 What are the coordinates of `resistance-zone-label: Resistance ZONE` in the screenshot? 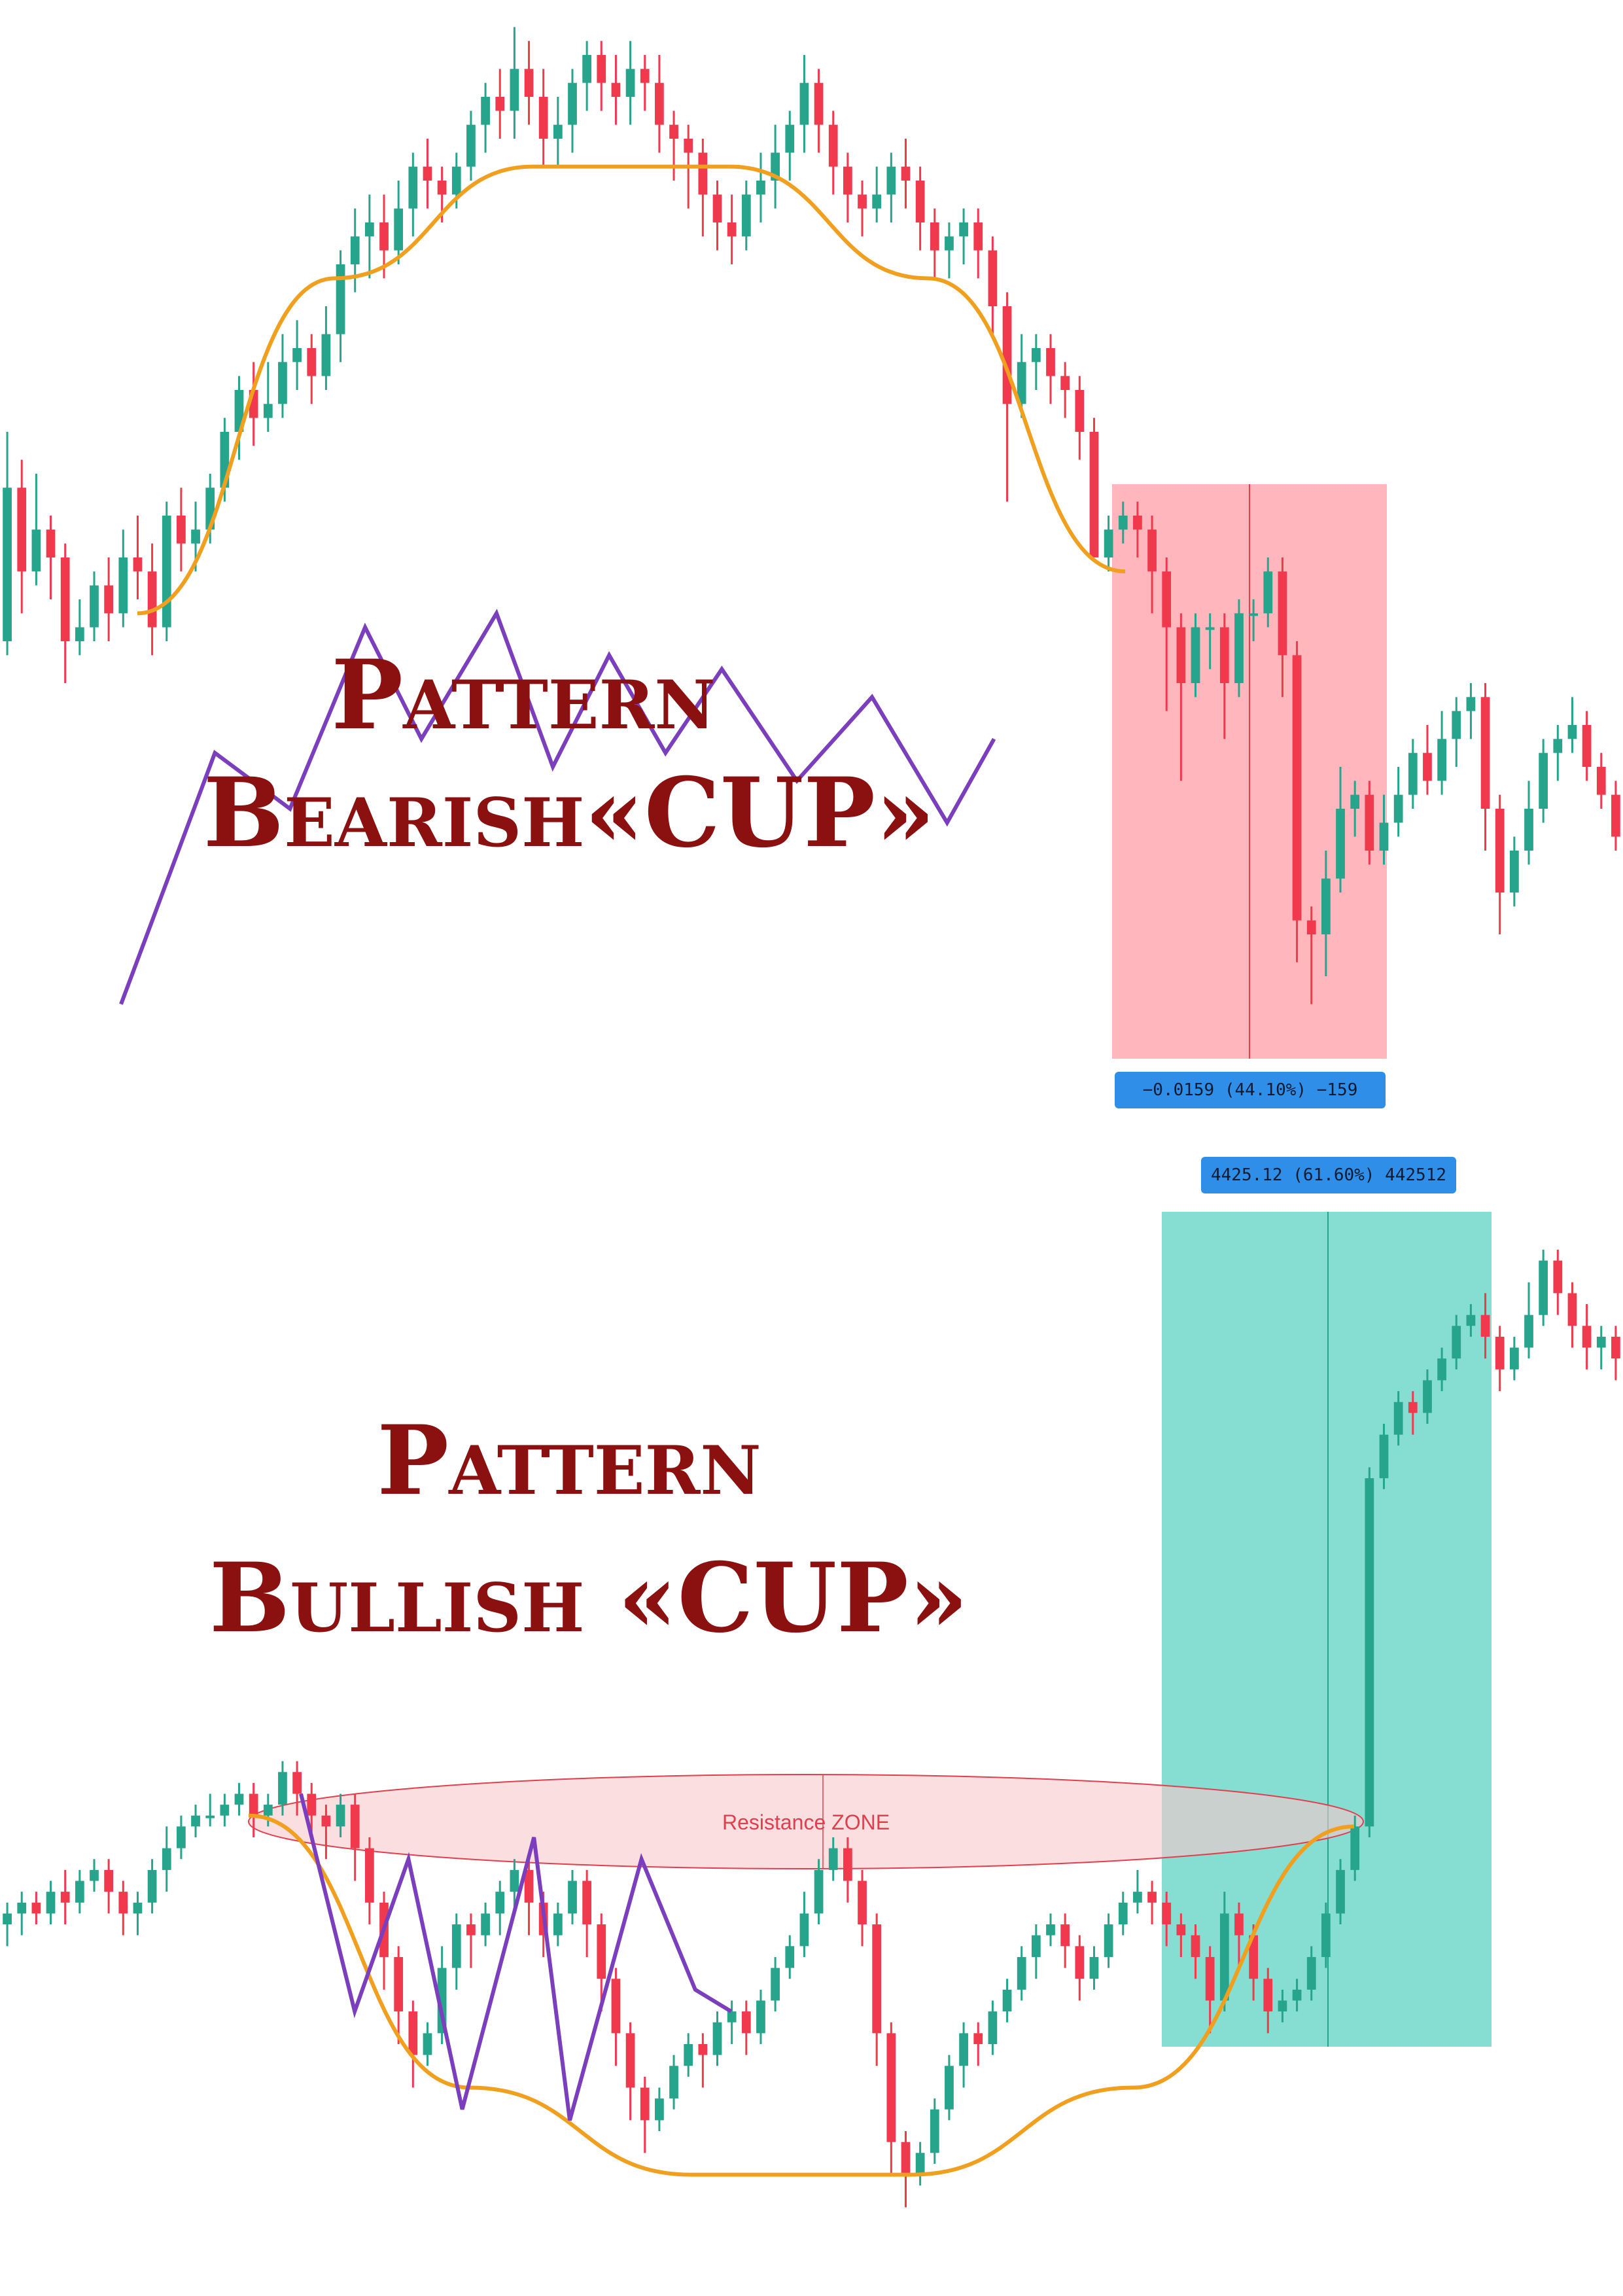 It's located at (806, 1822).